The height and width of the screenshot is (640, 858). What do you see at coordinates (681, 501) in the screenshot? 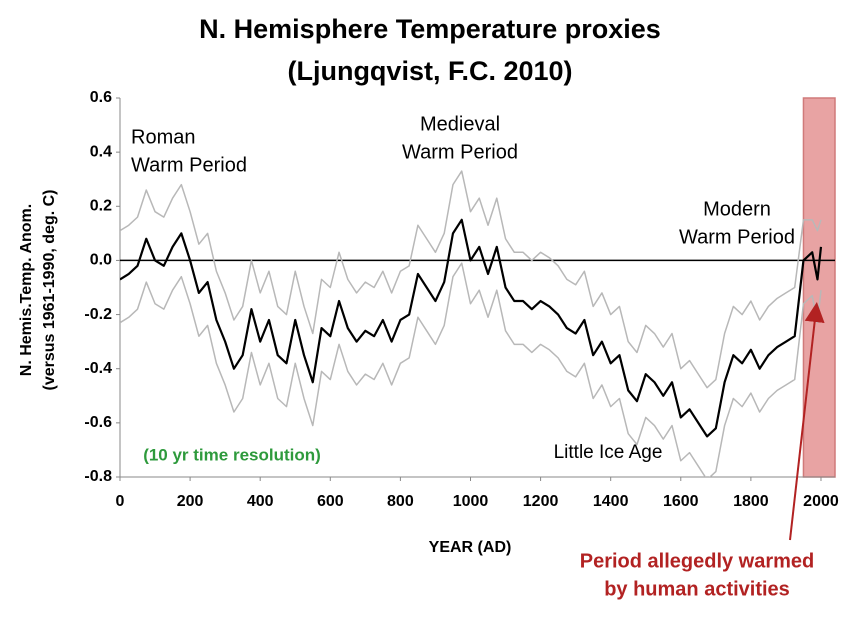
I see `x-tick-label: 1600` at bounding box center [681, 501].